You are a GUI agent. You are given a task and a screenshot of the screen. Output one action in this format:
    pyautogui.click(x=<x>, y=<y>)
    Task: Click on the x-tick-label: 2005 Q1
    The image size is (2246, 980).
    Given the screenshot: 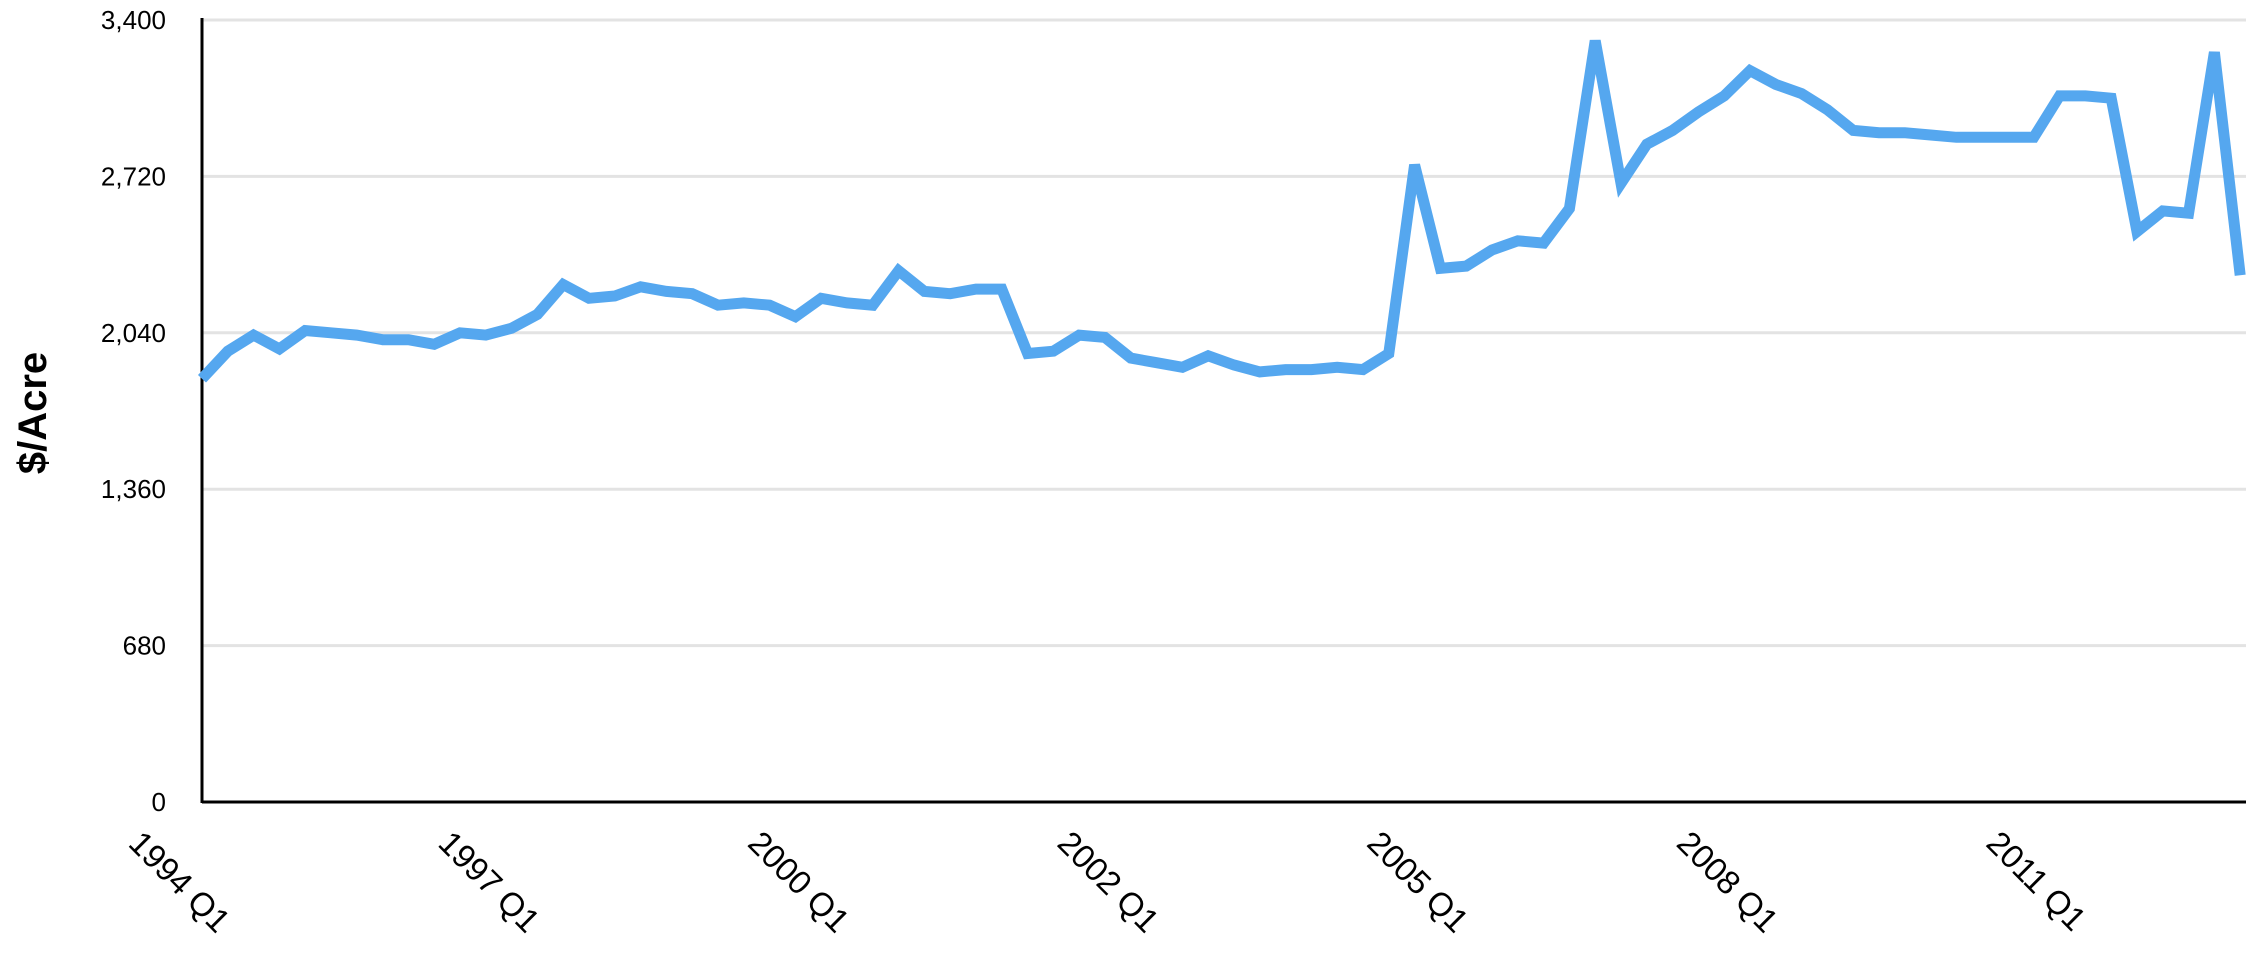 What is the action you would take?
    pyautogui.click(x=1418, y=882)
    